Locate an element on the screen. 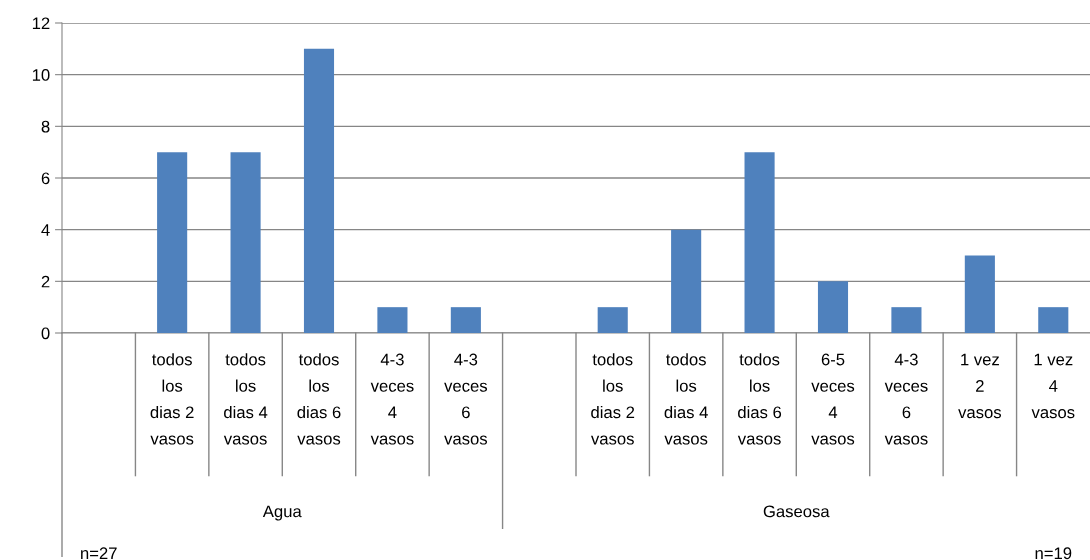 This screenshot has width=1090, height=560. text: n=19 is located at coordinates (1053, 553).